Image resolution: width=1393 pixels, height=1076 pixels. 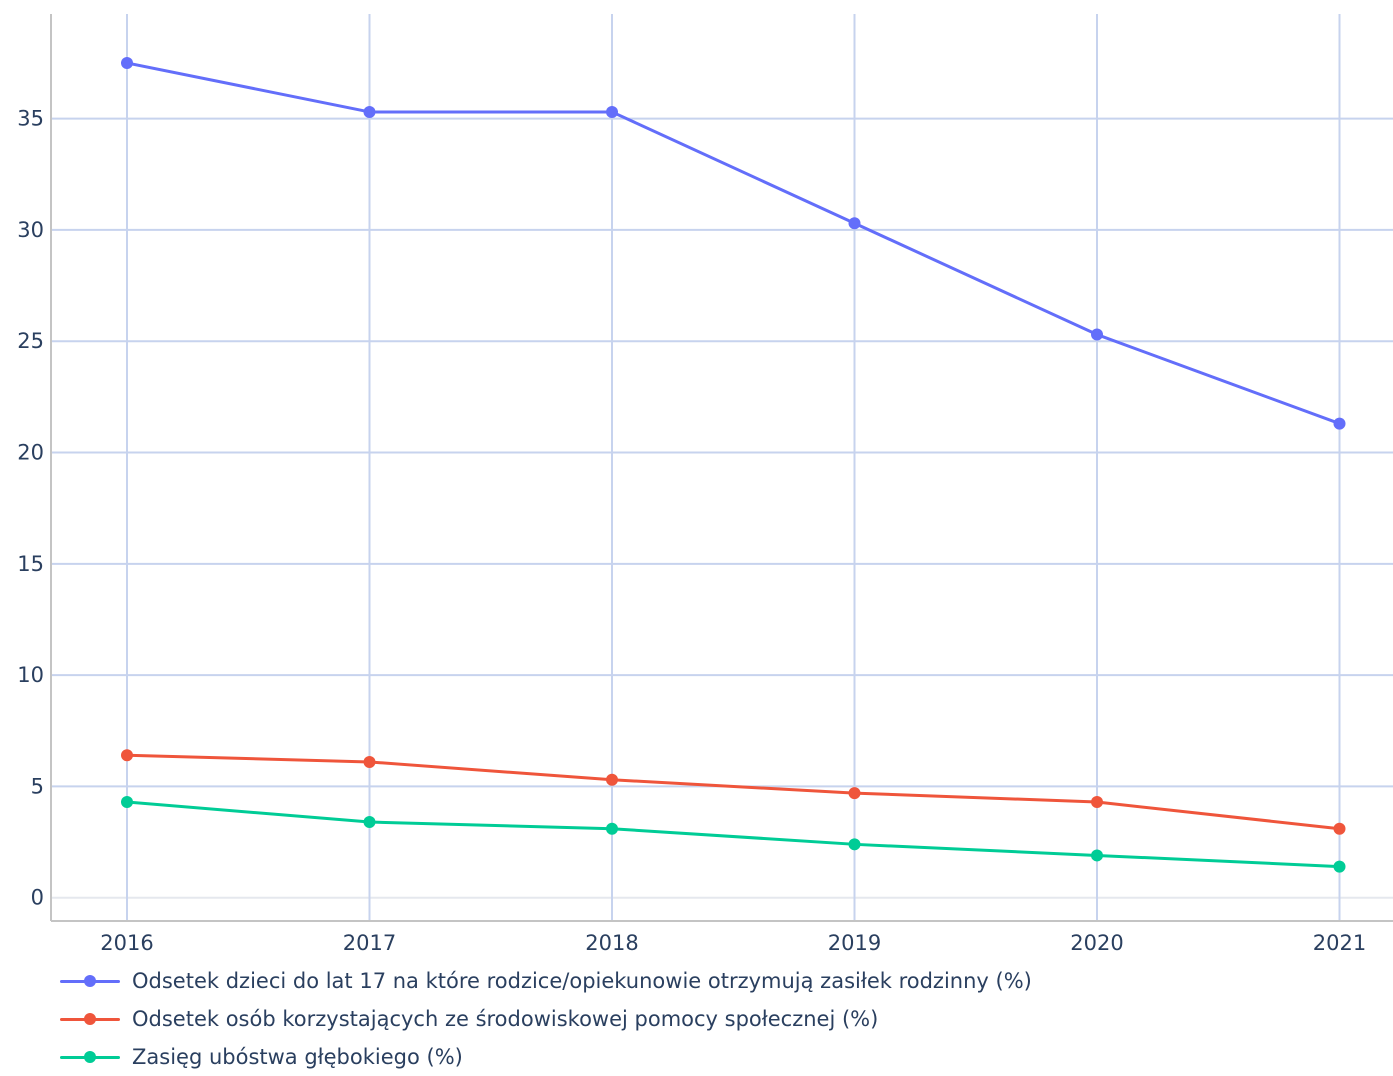 I want to click on x-tick-label: 2020, so click(x=1096, y=943).